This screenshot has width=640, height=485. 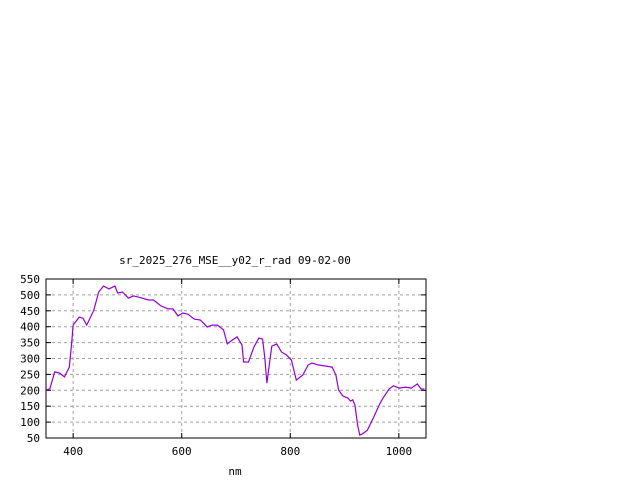 What do you see at coordinates (290, 451) in the screenshot?
I see `x-tick-label: 800` at bounding box center [290, 451].